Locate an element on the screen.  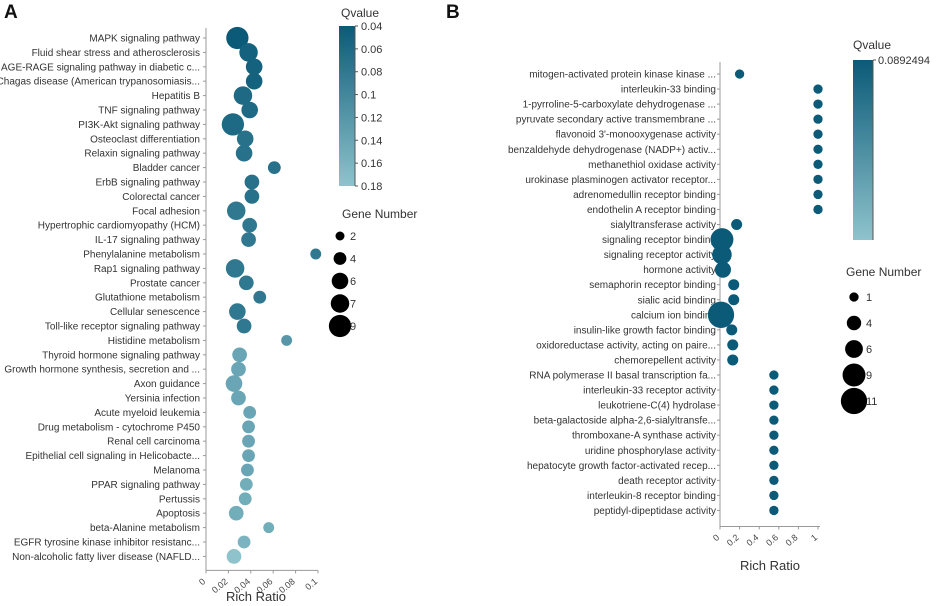
panel-a-qvalue-colorbar is located at coordinates (347, 106).